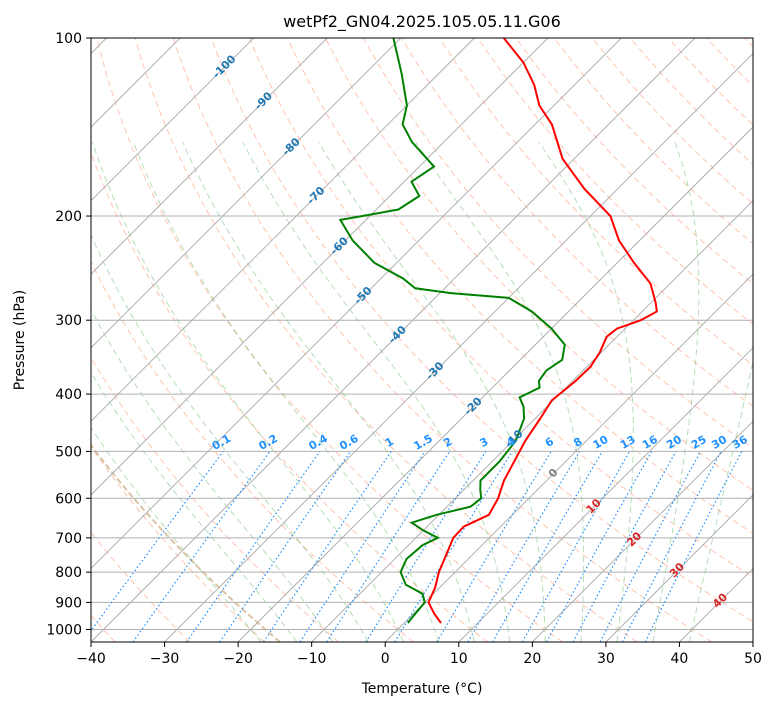 The width and height of the screenshot is (775, 708). Describe the element at coordinates (674, 442) in the screenshot. I see `mixing-ratio-label: 20` at that location.